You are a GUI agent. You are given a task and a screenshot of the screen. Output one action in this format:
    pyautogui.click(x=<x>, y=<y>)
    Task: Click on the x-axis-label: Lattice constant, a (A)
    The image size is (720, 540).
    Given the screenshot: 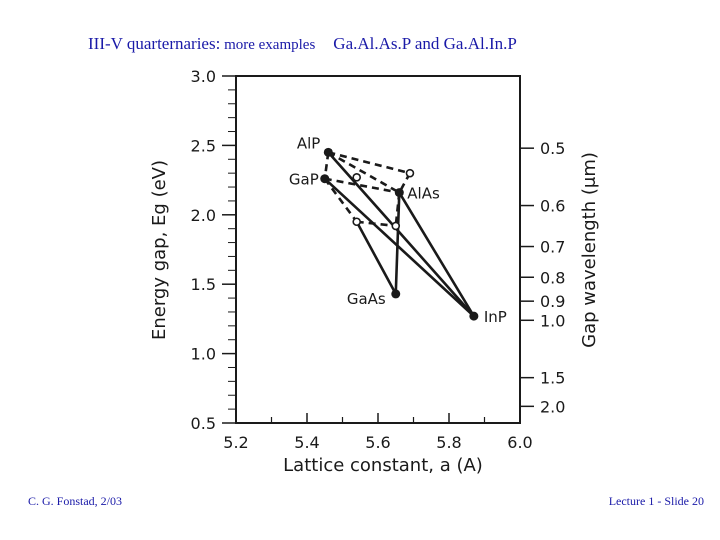 What is the action you would take?
    pyautogui.click(x=383, y=465)
    